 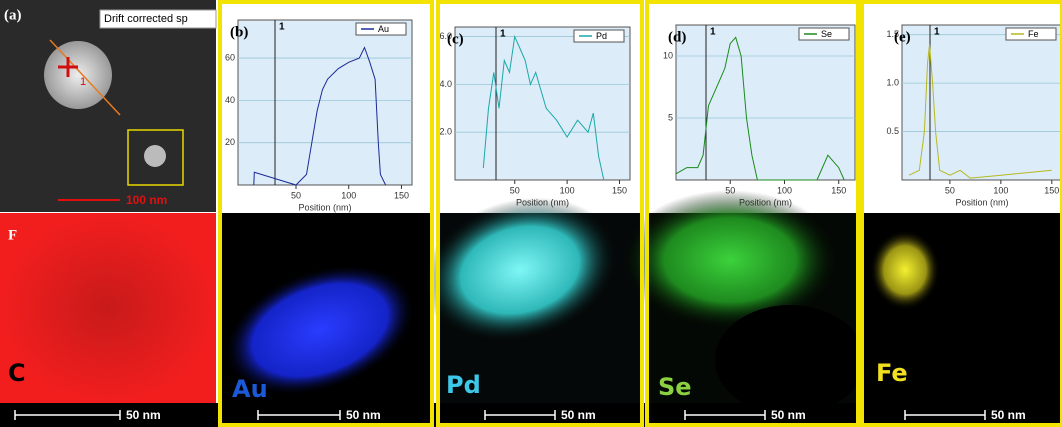 I want to click on y-tick-label: 0.5, so click(x=892, y=131).